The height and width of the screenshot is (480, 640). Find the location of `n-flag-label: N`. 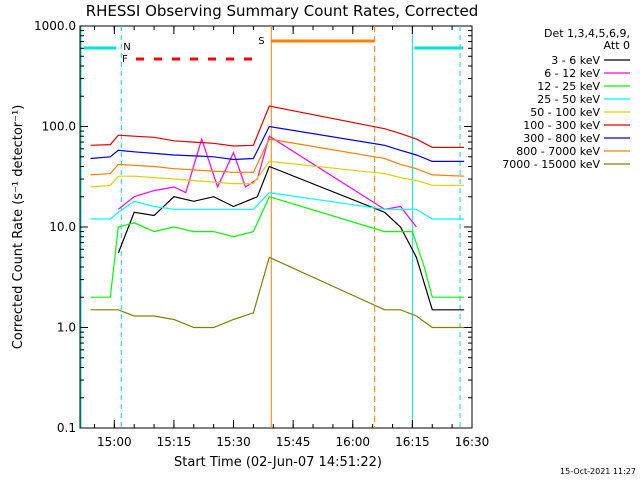

n-flag-label: N is located at coordinates (126, 47).